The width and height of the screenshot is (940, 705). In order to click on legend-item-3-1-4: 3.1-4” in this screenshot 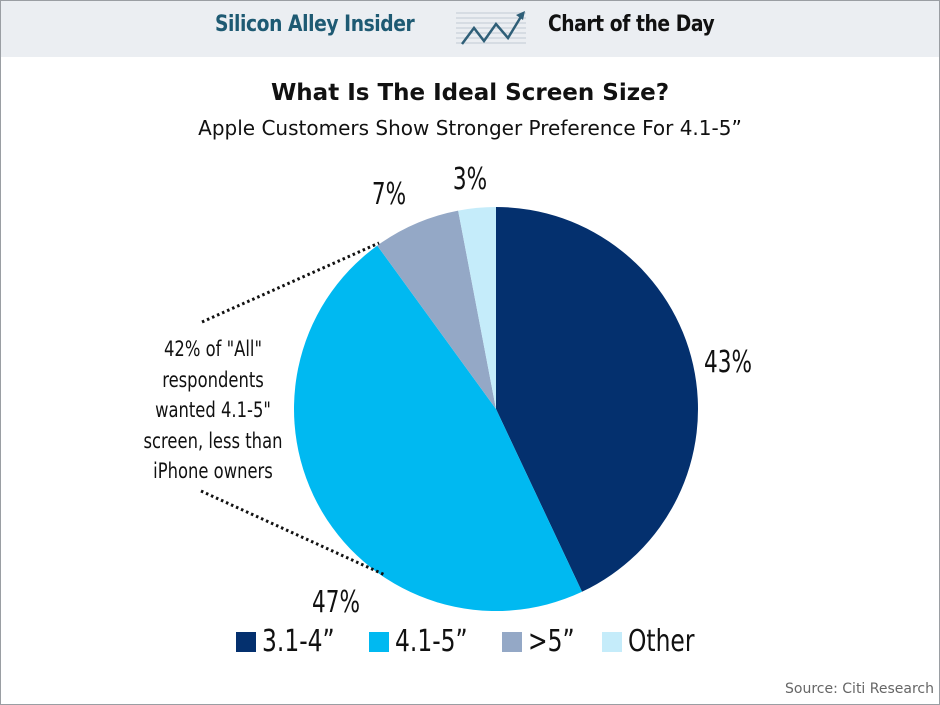, I will do `click(295, 641)`.